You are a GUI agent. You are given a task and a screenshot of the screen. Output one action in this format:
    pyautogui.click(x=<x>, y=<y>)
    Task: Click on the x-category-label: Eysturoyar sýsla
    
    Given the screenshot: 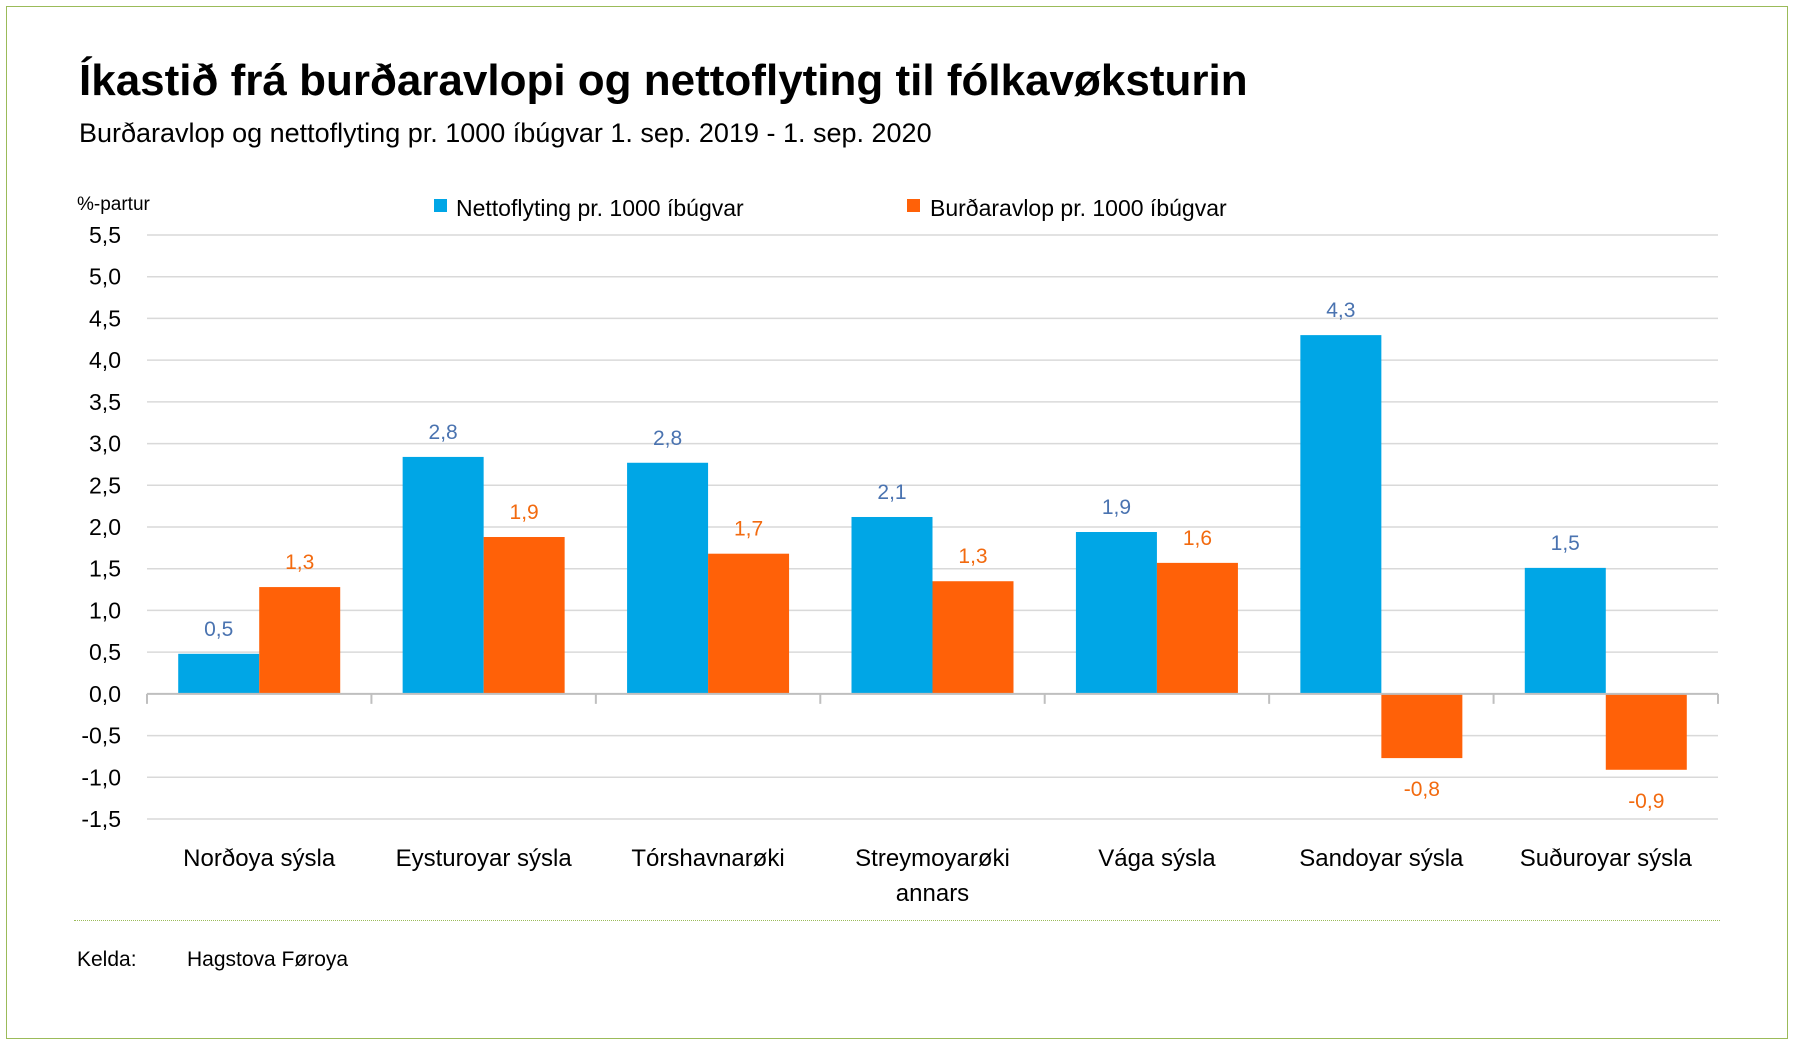 What is the action you would take?
    pyautogui.click(x=484, y=858)
    